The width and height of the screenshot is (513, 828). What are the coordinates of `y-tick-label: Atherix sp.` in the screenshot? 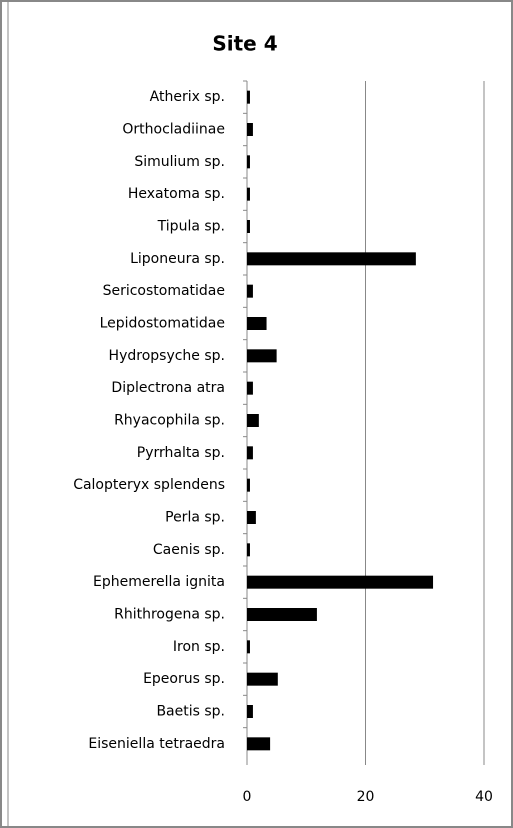 It's located at (187, 97).